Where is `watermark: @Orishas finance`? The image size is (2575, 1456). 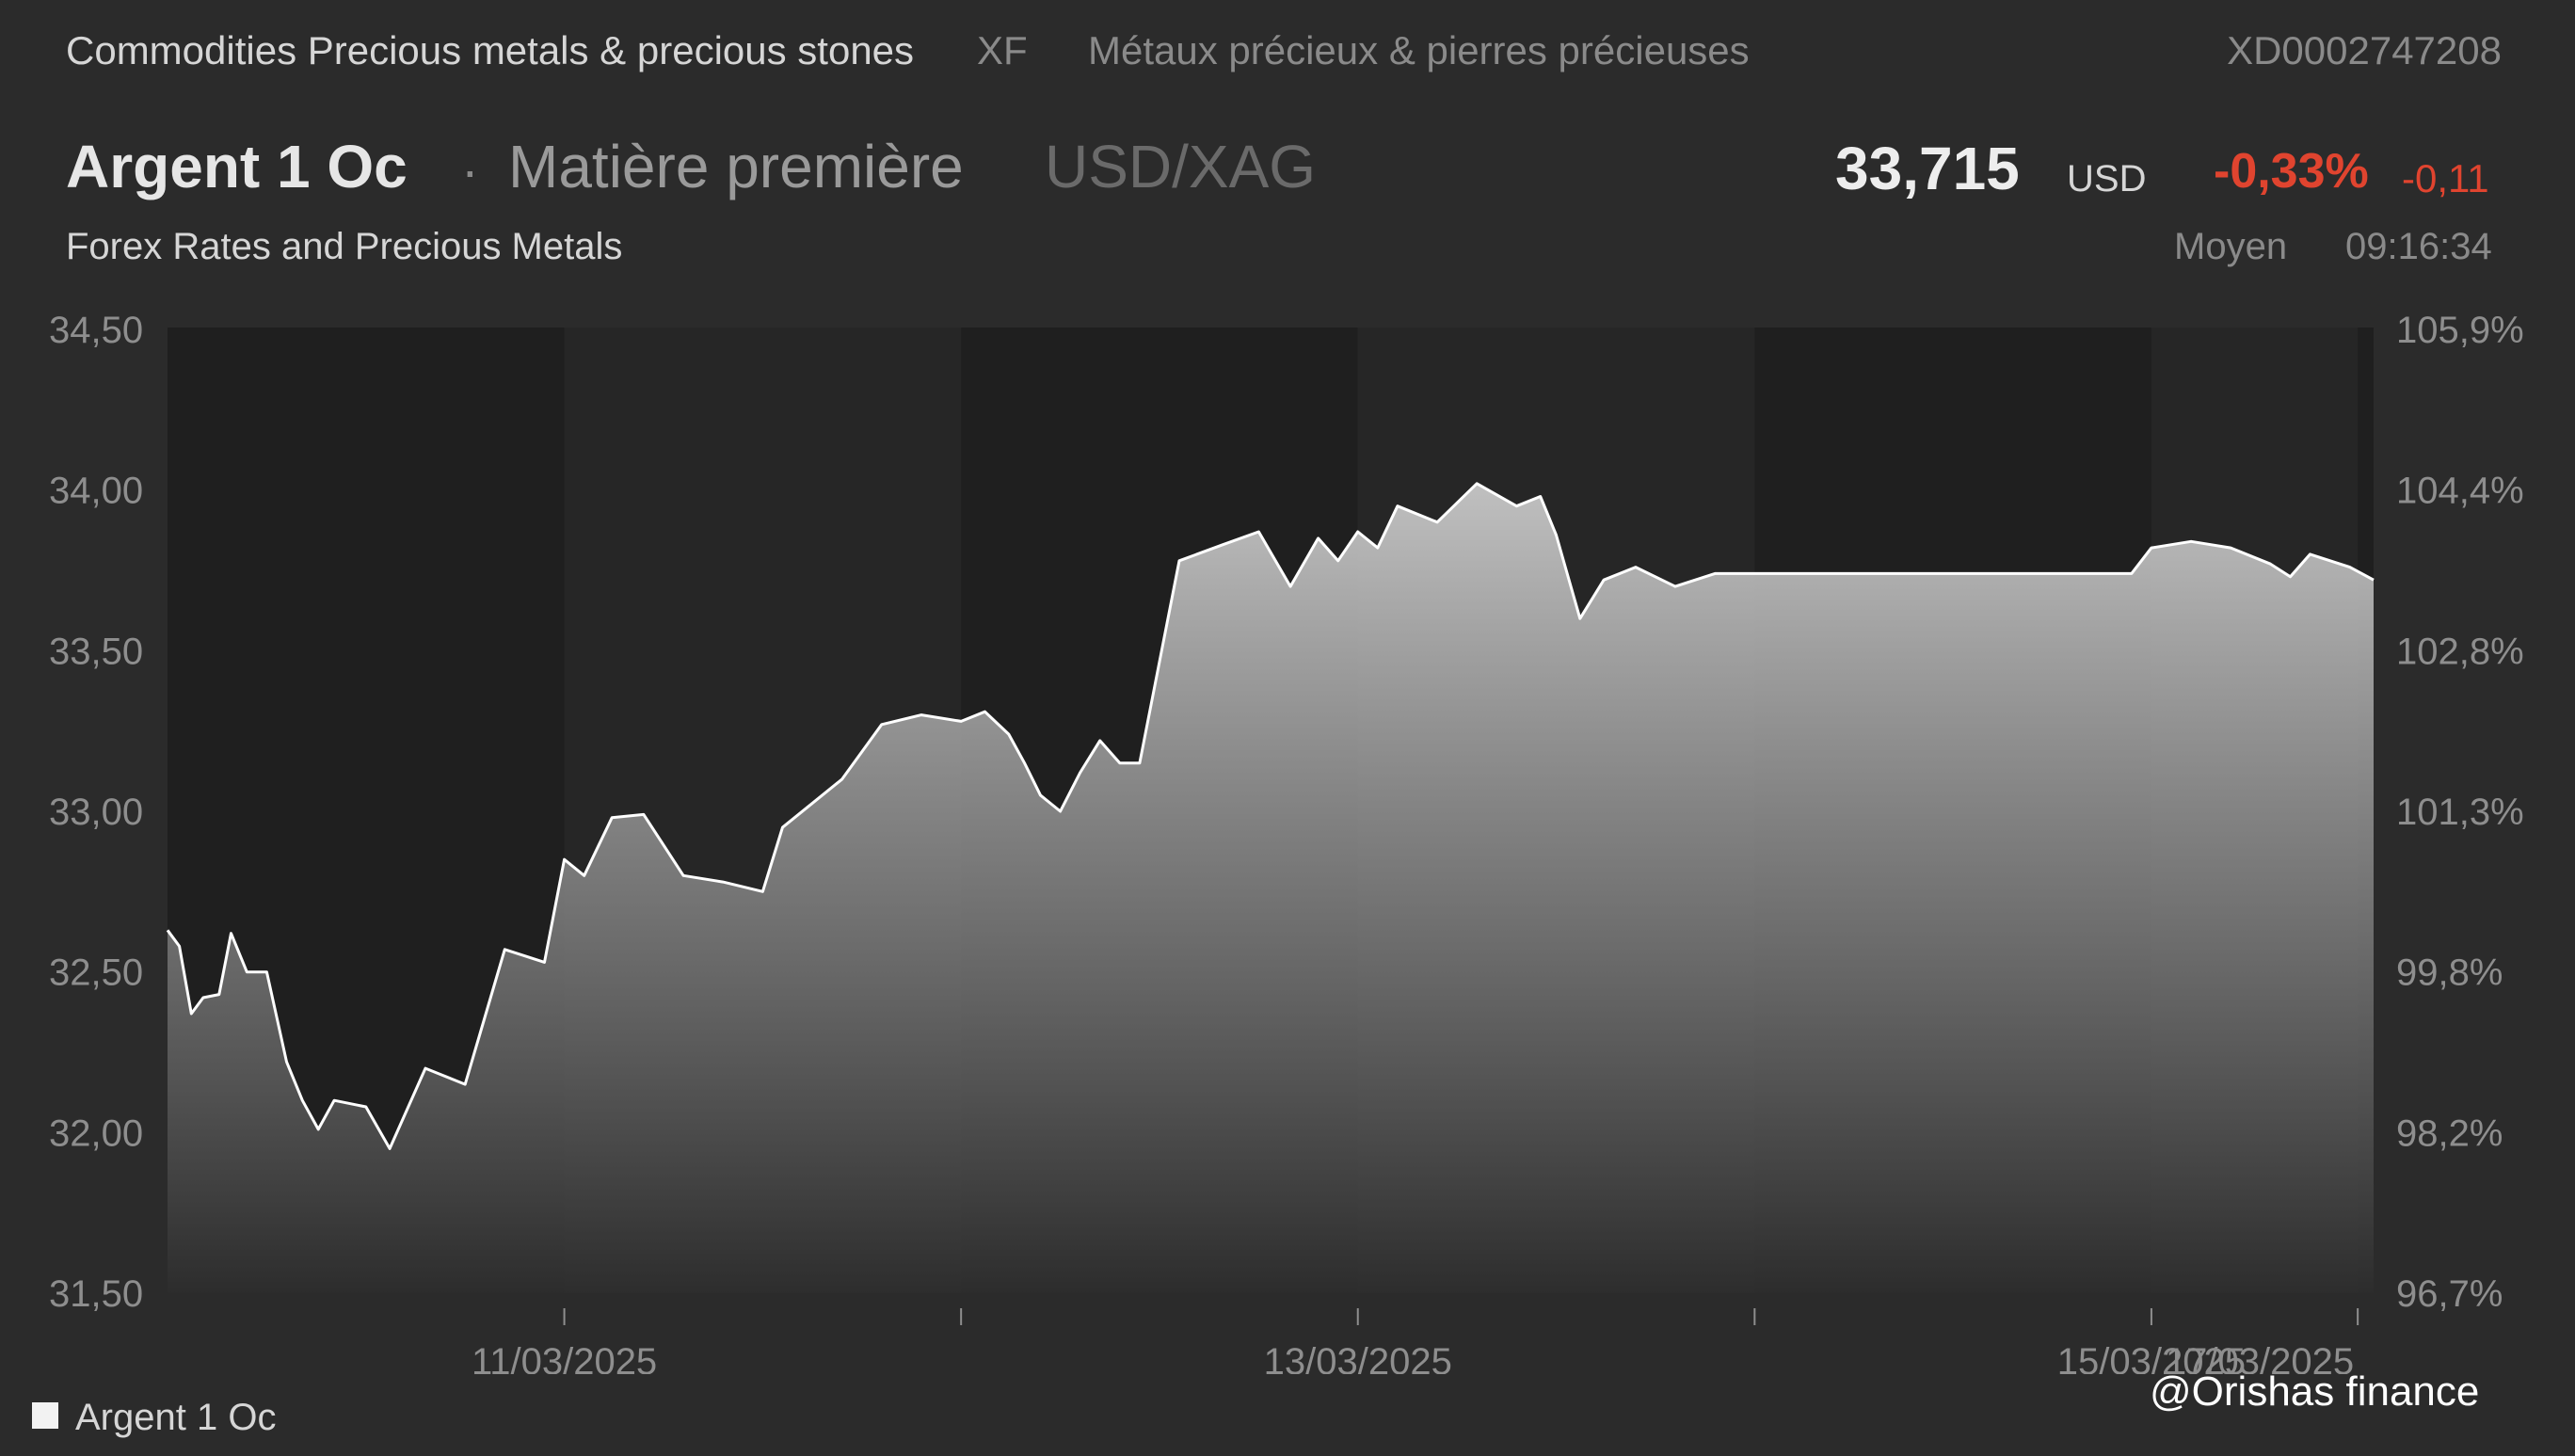
watermark: @Orishas finance is located at coordinates (2315, 1391).